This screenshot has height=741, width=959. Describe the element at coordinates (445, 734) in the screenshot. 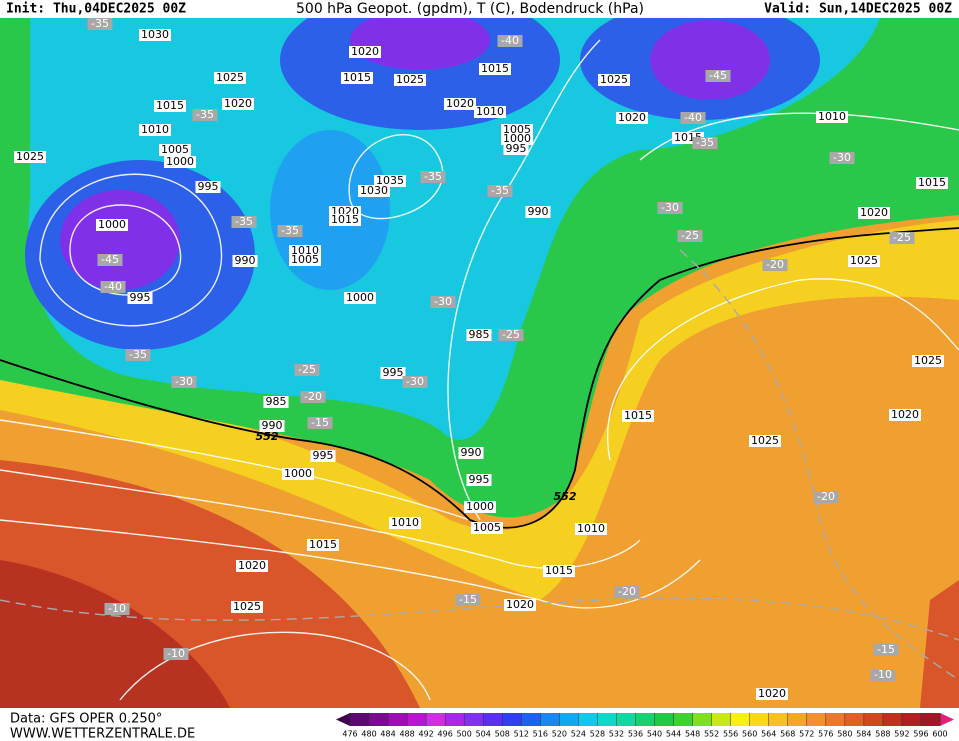

I see `colorbar-label: 496` at that location.